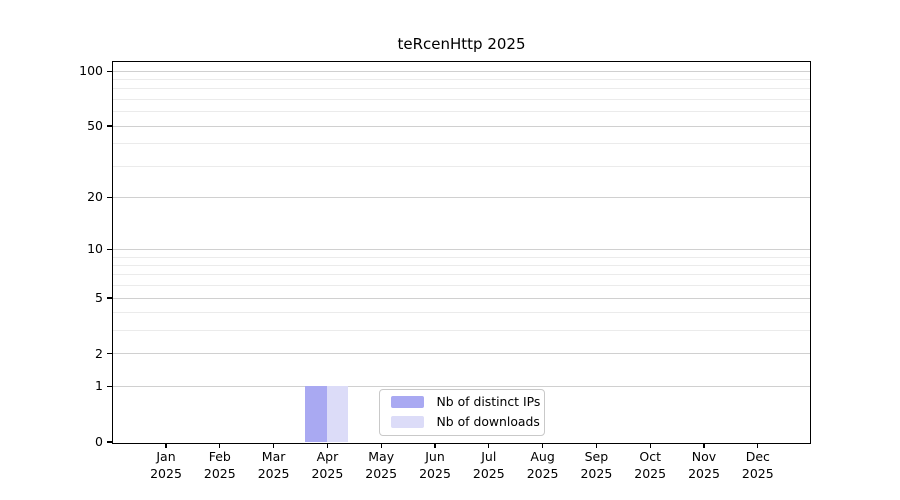 This screenshot has height=500, width=900. I want to click on x-tick-label-mar: Mar 2025, so click(273, 465).